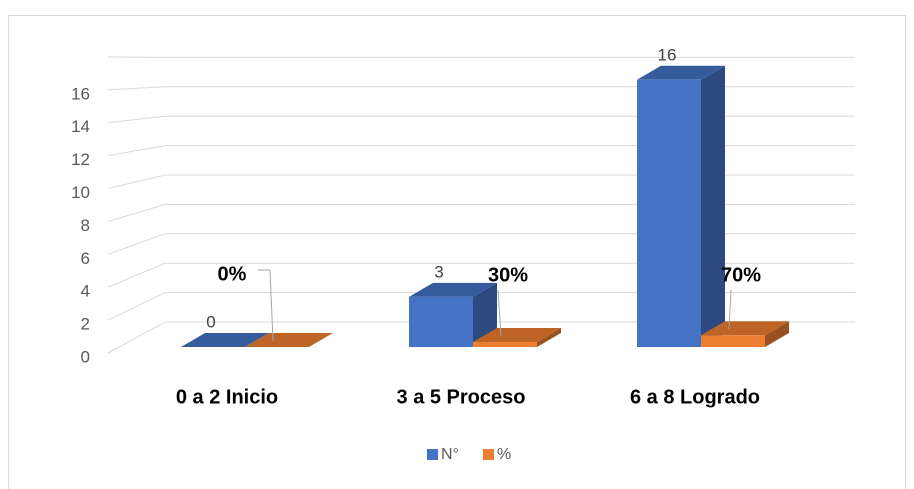 Image resolution: width=914 pixels, height=489 pixels. I want to click on value-label: 16, so click(667, 54).